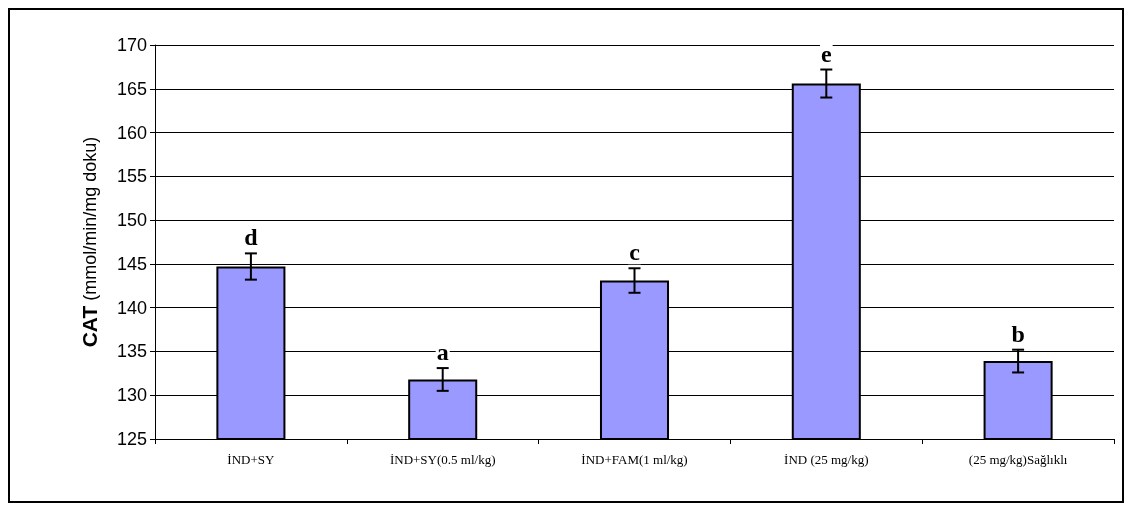 Image resolution: width=1136 pixels, height=515 pixels. What do you see at coordinates (131, 307) in the screenshot?
I see `y-tick-label: 140` at bounding box center [131, 307].